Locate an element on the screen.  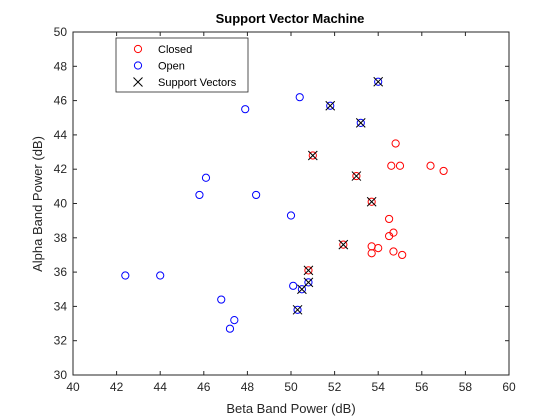
y-tick-label: 40 is located at coordinates (61, 204).